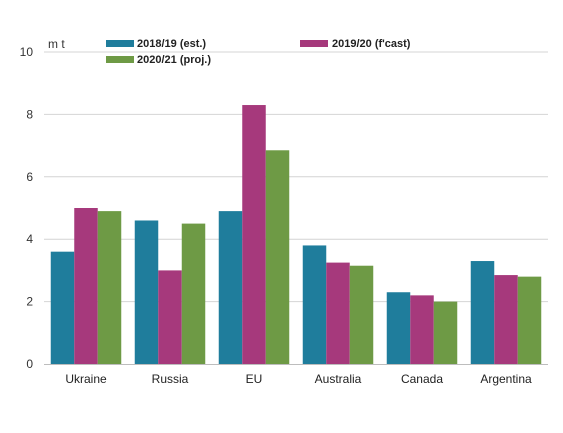 The image size is (563, 433). I want to click on y-tick-label: 8, so click(29, 114).